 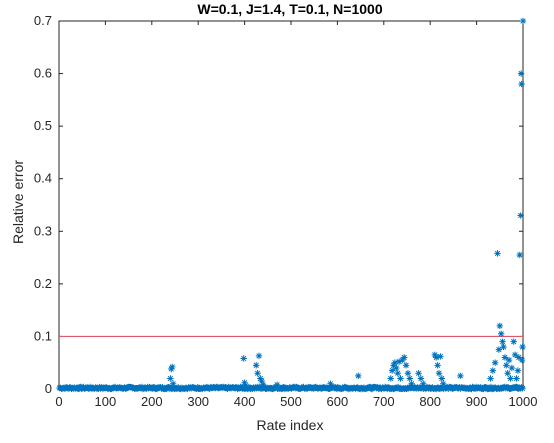 I want to click on y-tick: 0.2, so click(x=278, y=283).